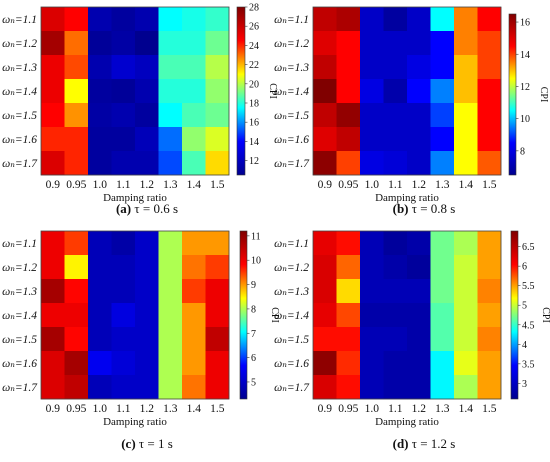 The image size is (550, 462). Describe the element at coordinates (254, 123) in the screenshot. I see `colorbar-tick-label: 16` at that location.